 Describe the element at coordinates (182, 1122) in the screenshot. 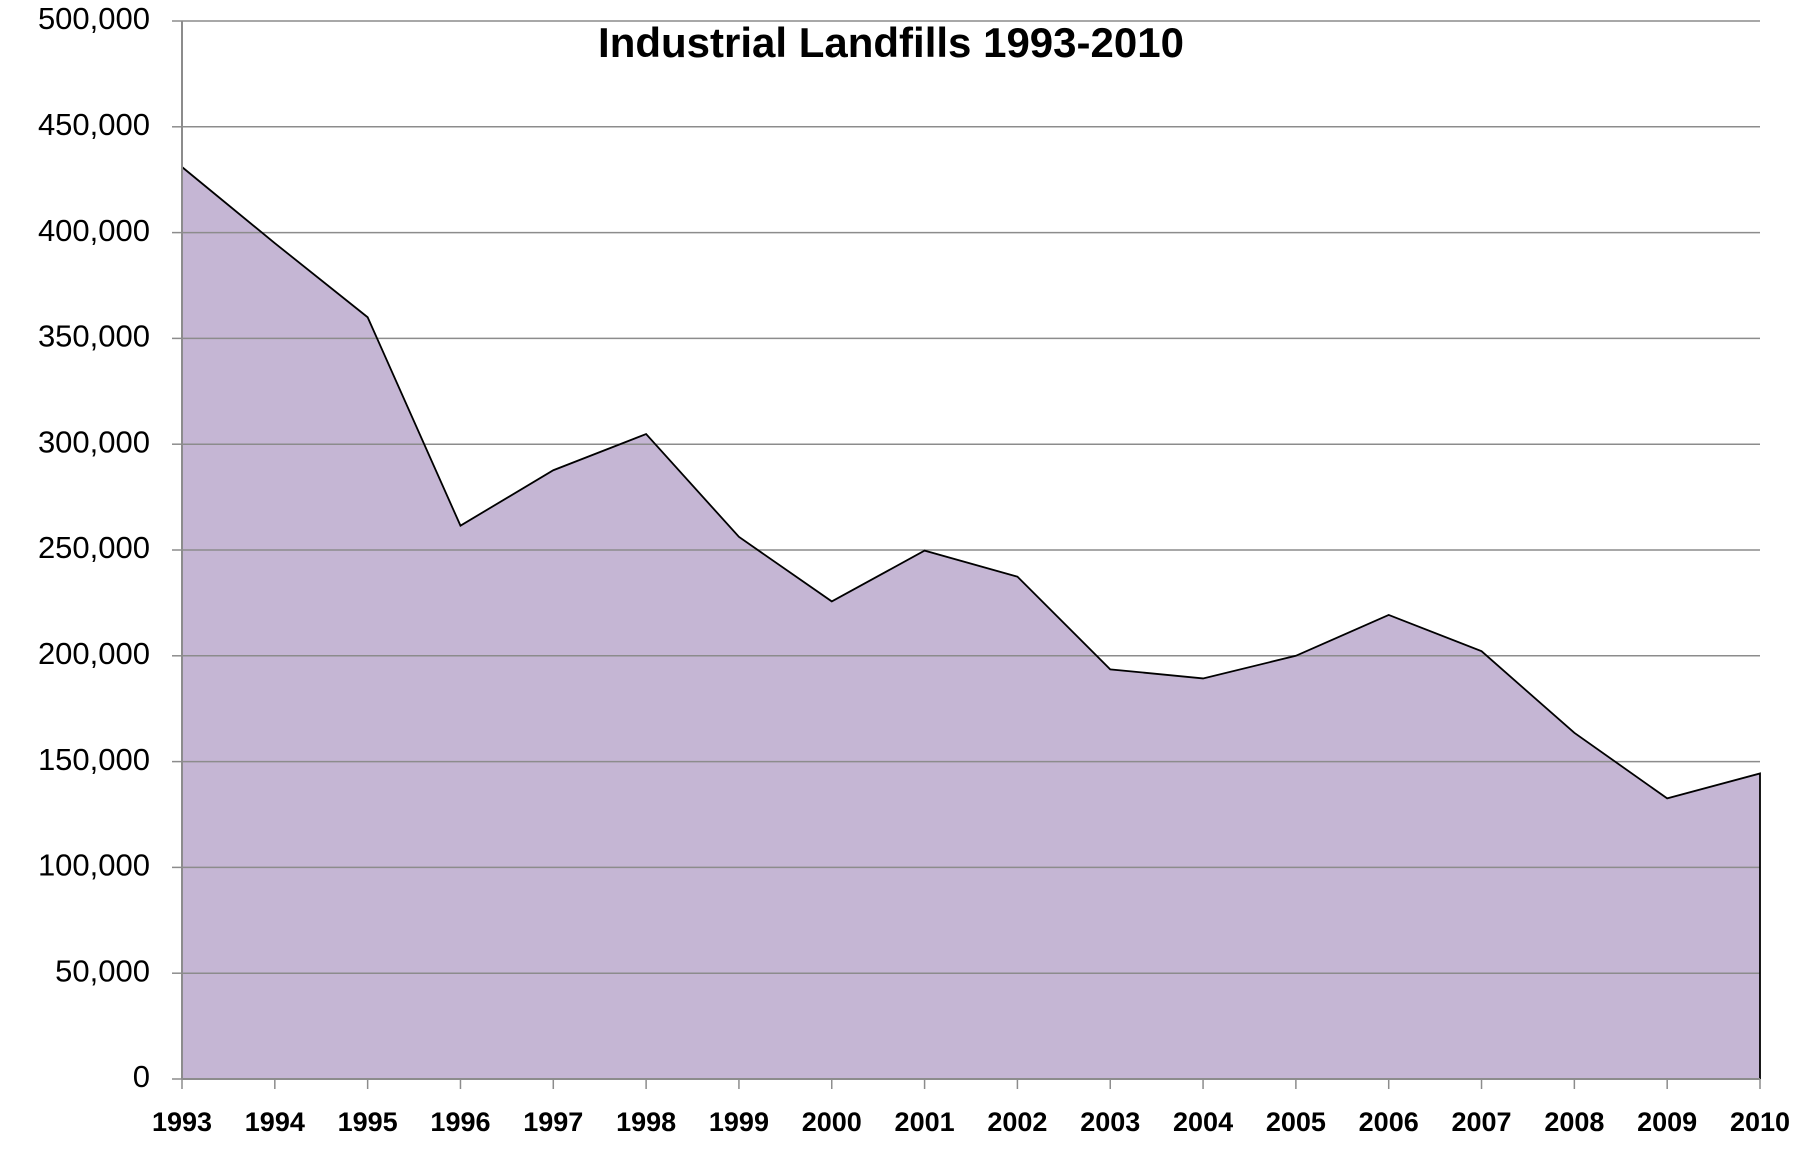

I see `x-tick-label: 1993` at that location.